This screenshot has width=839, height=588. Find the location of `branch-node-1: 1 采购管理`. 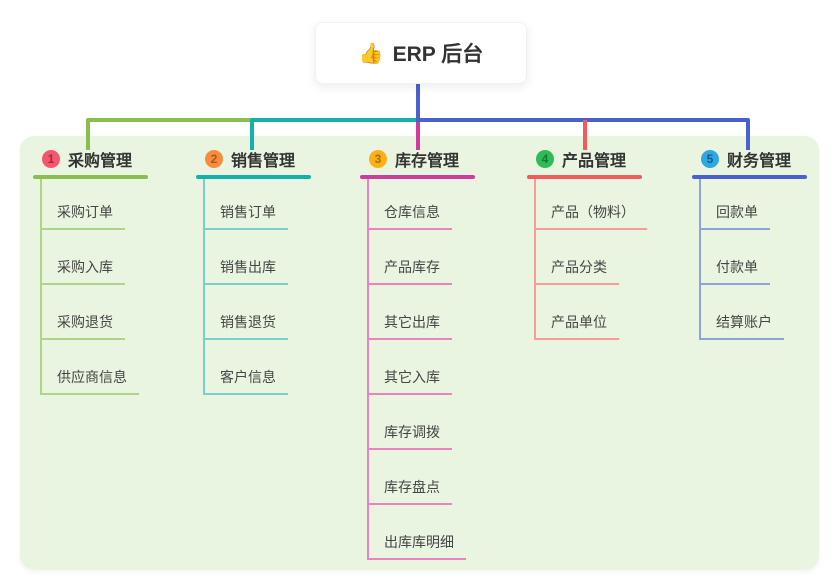

branch-node-1: 1 采购管理 is located at coordinates (87, 159).